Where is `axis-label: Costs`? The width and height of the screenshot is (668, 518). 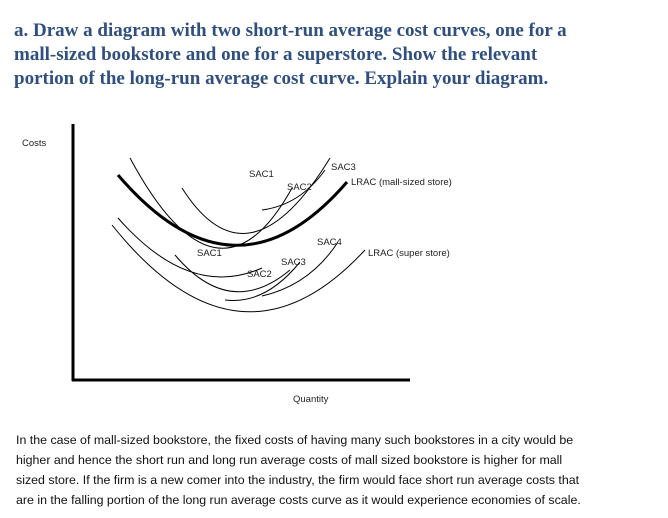
axis-label: Costs is located at coordinates (34, 143).